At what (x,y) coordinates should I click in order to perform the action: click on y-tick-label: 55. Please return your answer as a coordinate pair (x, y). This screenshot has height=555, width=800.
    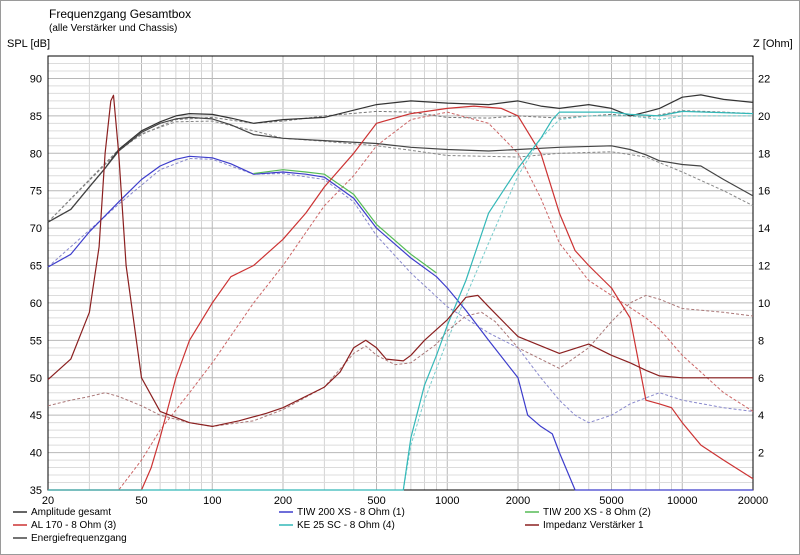
    Looking at the image, I should click on (36, 341).